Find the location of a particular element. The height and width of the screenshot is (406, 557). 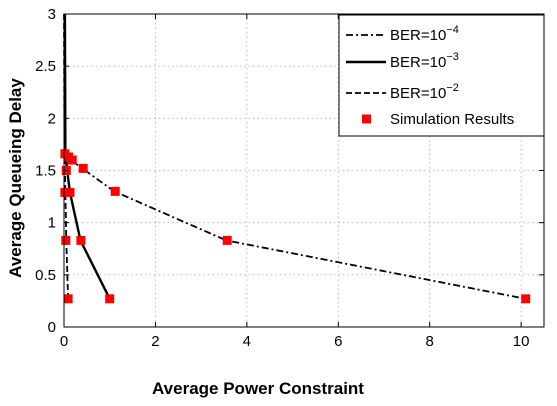

legend-label: BER=10−4 is located at coordinates (424, 34).